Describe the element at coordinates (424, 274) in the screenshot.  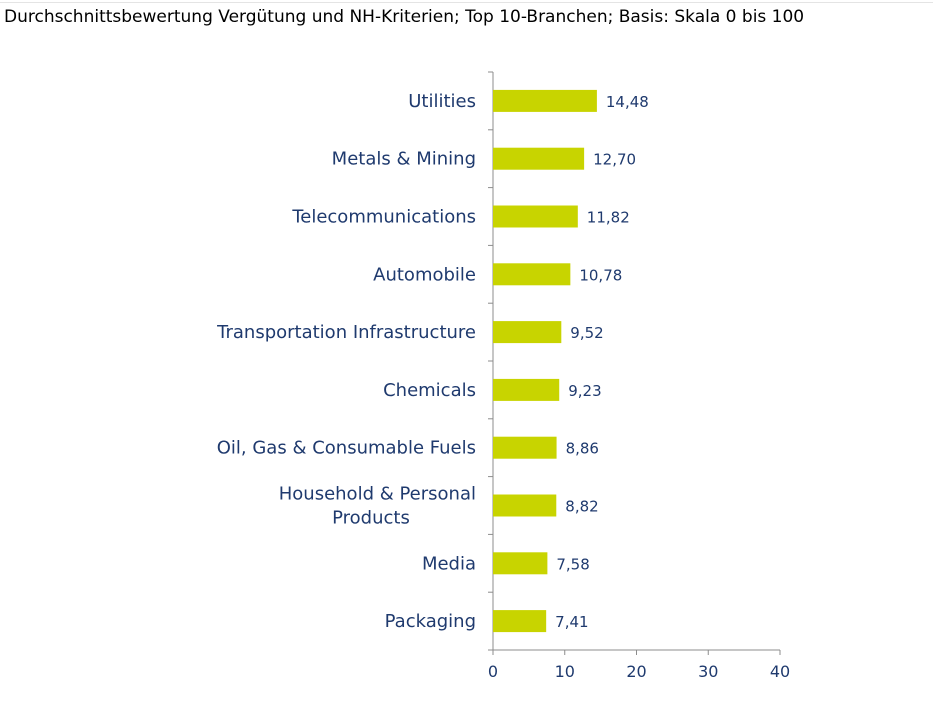
I see `category-label: Automobile` at that location.